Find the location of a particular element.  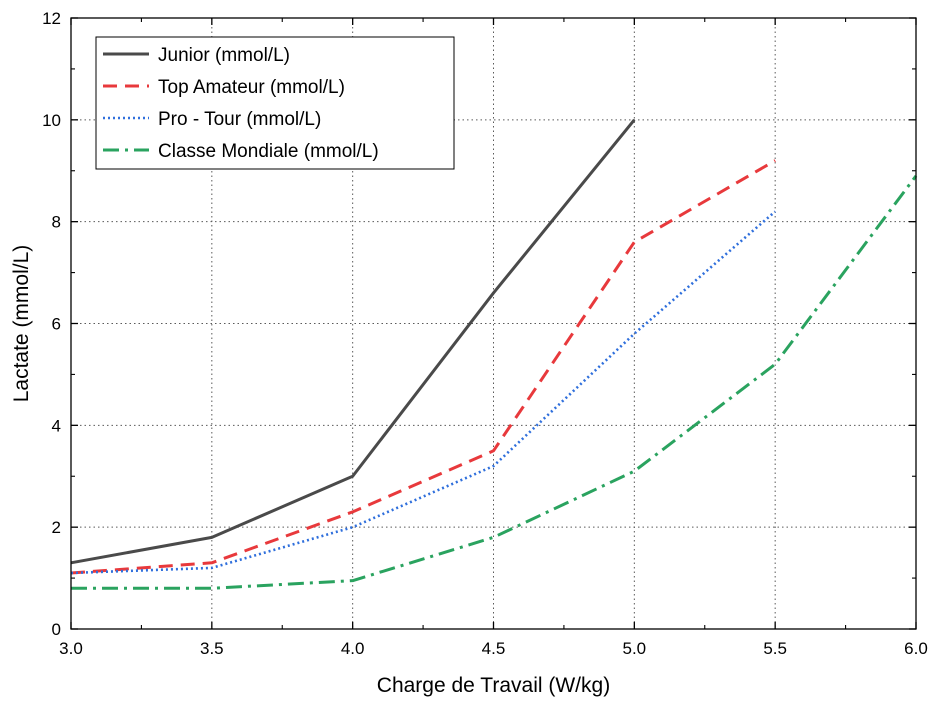

x-tick-label: 5.5 is located at coordinates (775, 648).